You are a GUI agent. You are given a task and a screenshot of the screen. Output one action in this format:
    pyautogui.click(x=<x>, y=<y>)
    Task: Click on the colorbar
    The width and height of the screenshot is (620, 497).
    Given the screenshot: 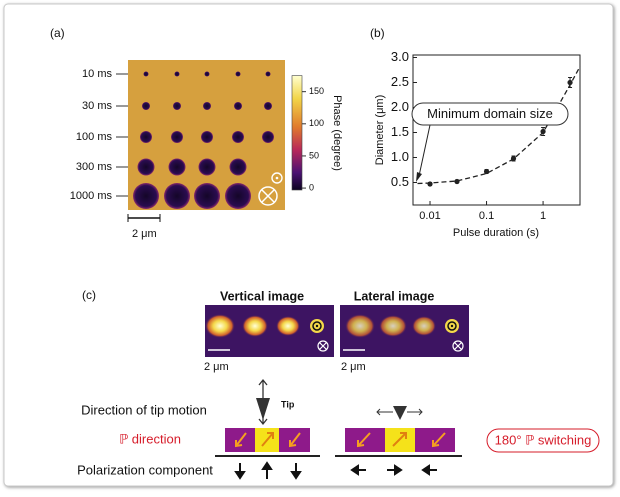 What is the action you would take?
    pyautogui.click(x=297, y=133)
    